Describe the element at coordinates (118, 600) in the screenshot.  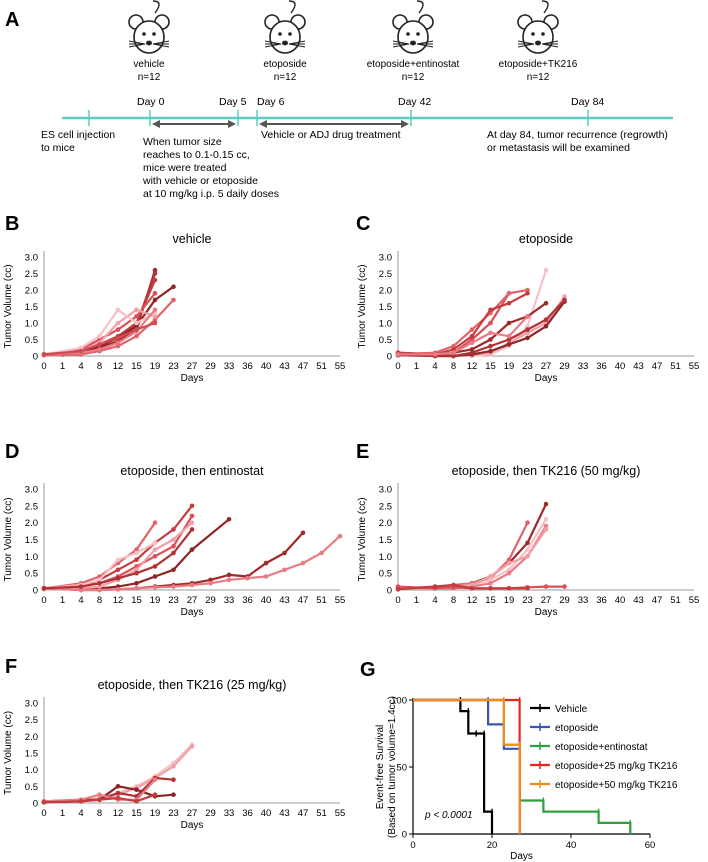
I see `x-tick-label: 12` at that location.